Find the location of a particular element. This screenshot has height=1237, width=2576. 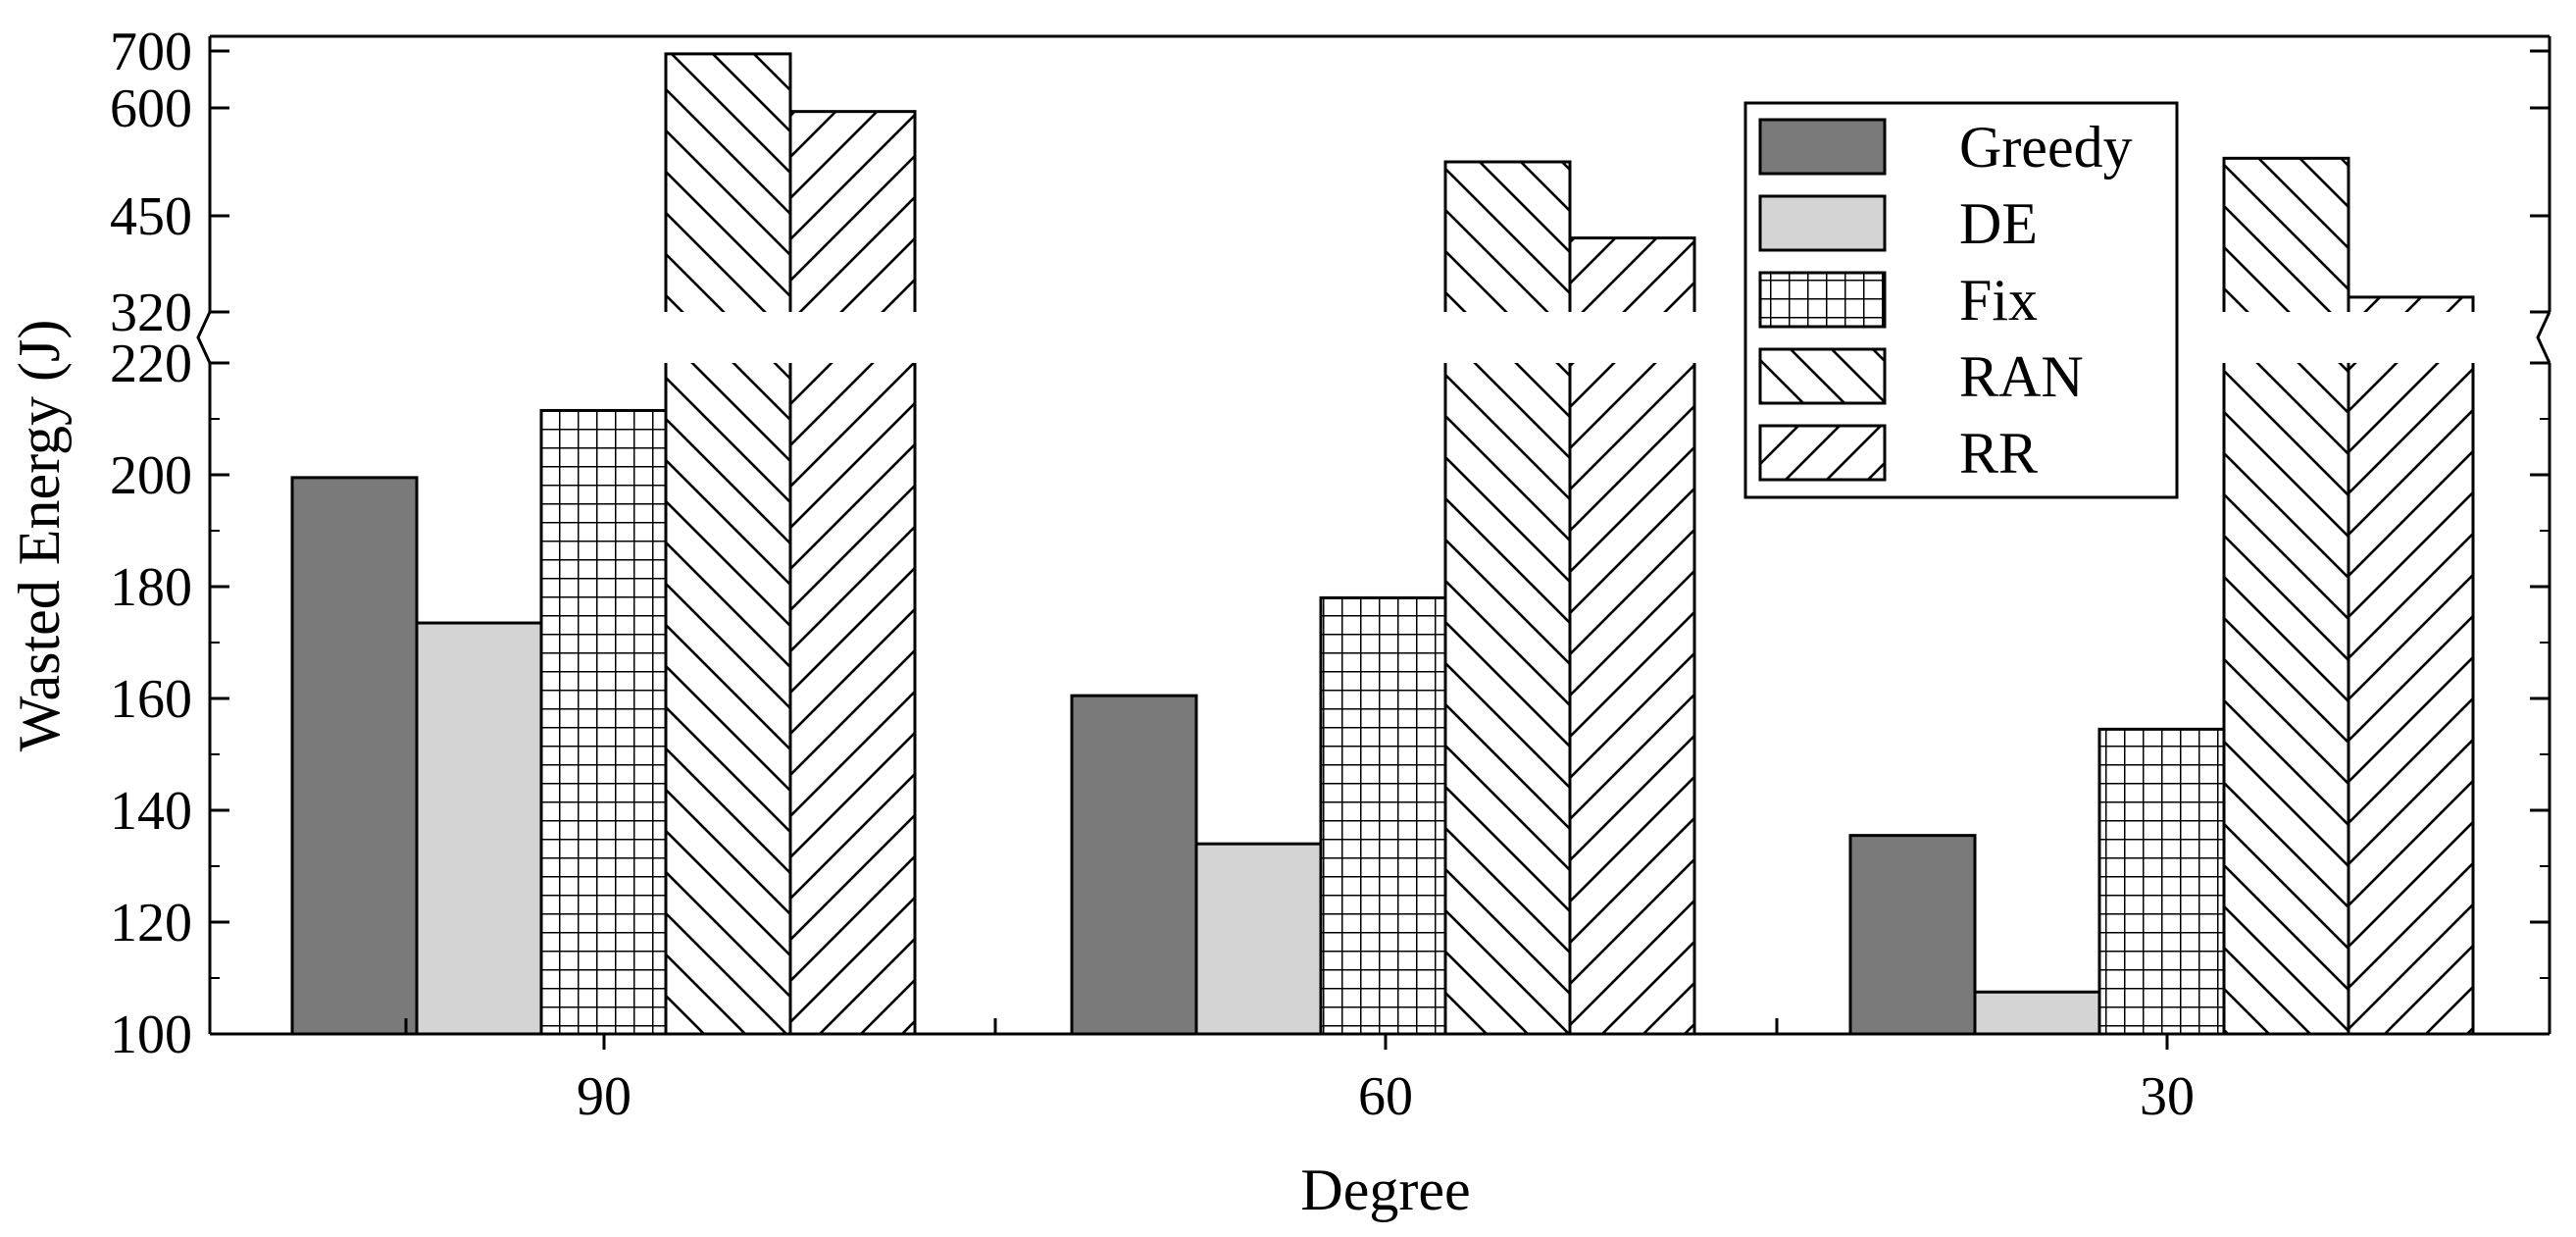

axis-break-gap is located at coordinates (1380, 337).